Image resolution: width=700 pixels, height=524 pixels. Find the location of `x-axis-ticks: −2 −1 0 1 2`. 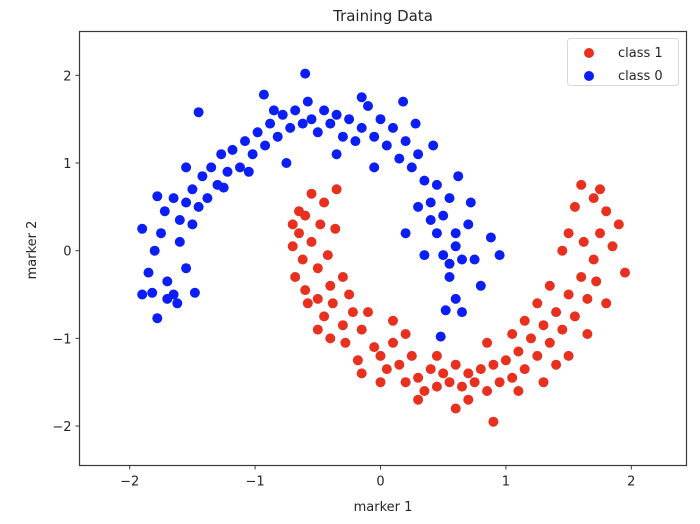

x-axis-ticks: −2 −1 0 1 2 is located at coordinates (377, 477).